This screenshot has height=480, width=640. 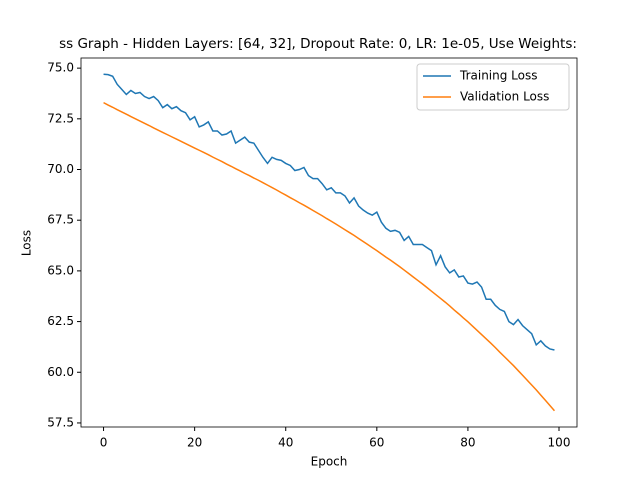 What do you see at coordinates (285, 443) in the screenshot?
I see `x-tick-label: 40` at bounding box center [285, 443].